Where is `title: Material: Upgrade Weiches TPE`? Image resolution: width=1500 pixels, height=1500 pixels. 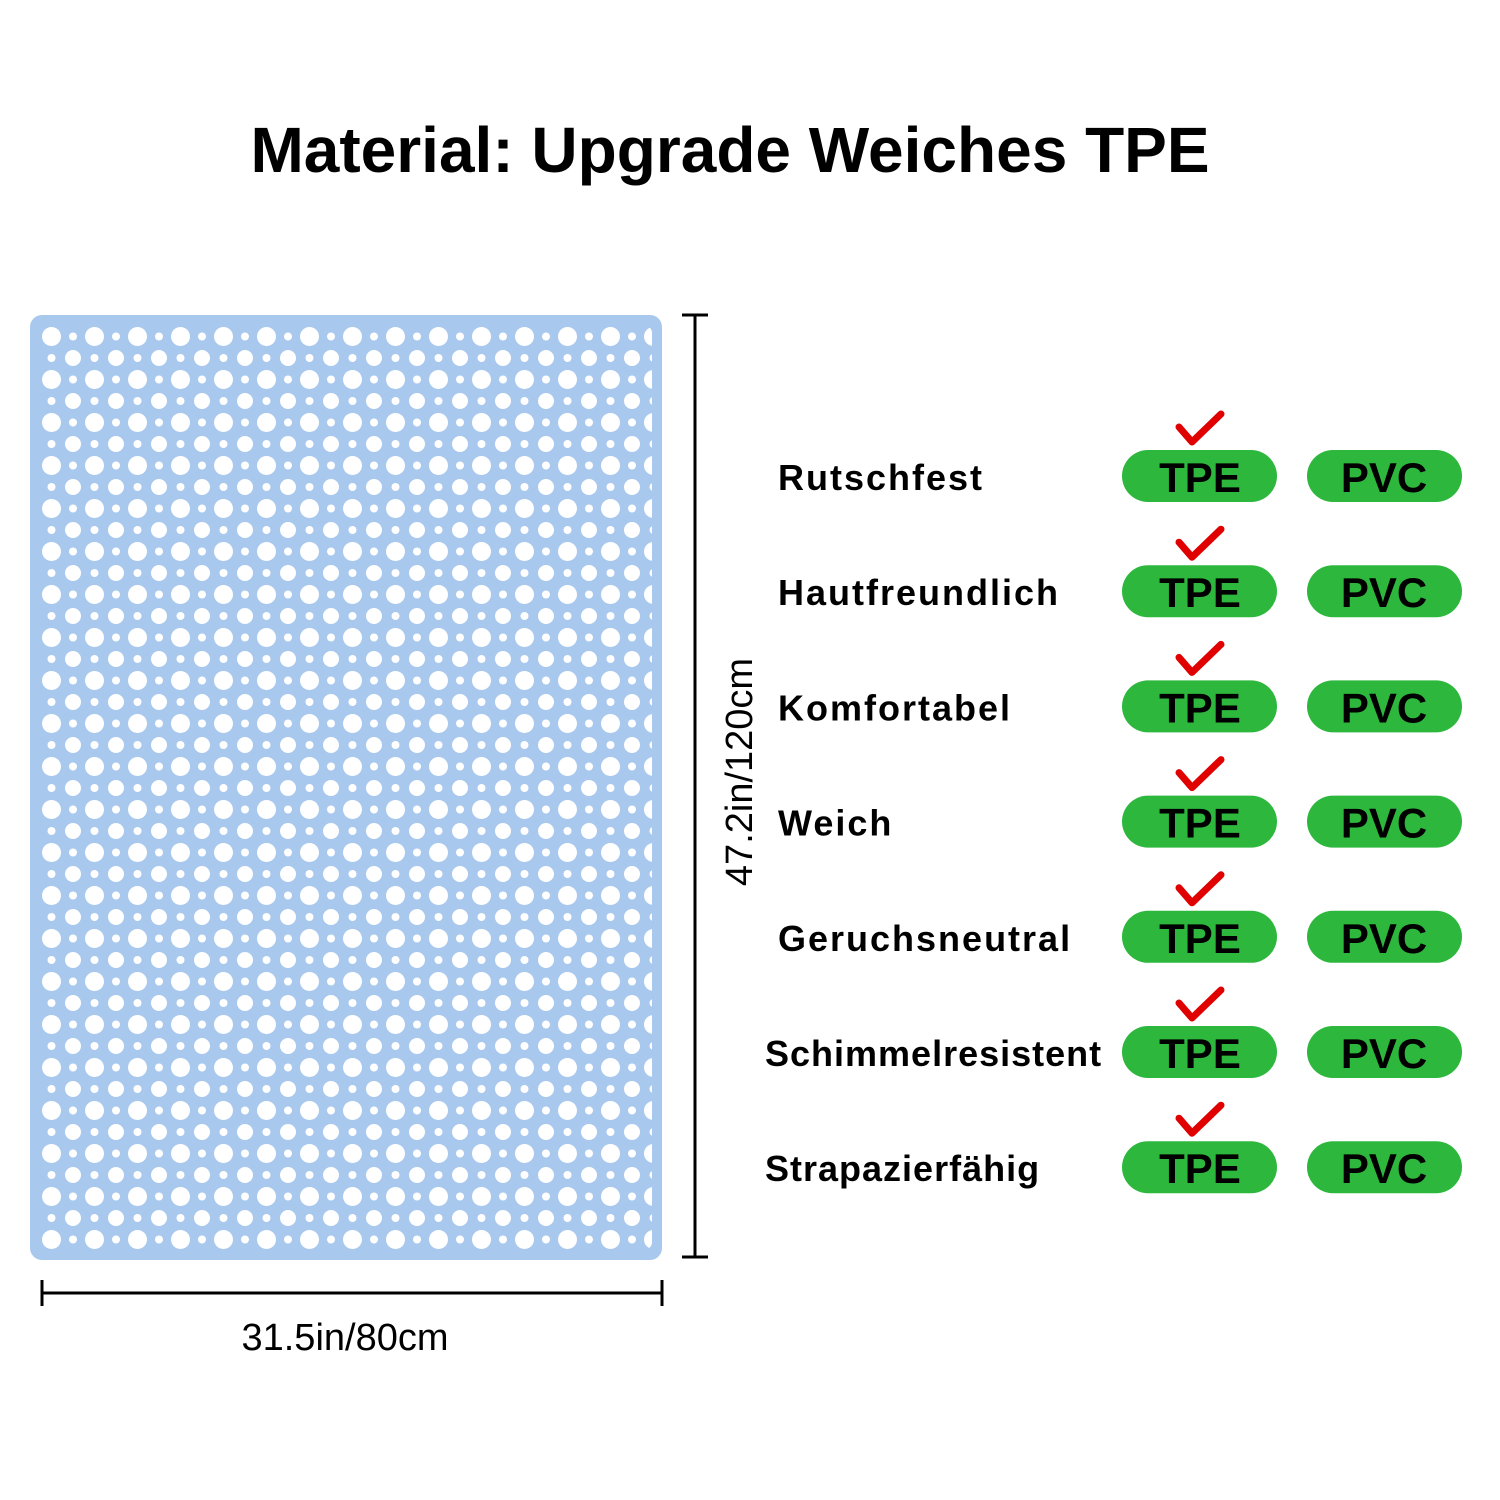
title: Material: Upgrade Weiches TPE is located at coordinates (729, 150).